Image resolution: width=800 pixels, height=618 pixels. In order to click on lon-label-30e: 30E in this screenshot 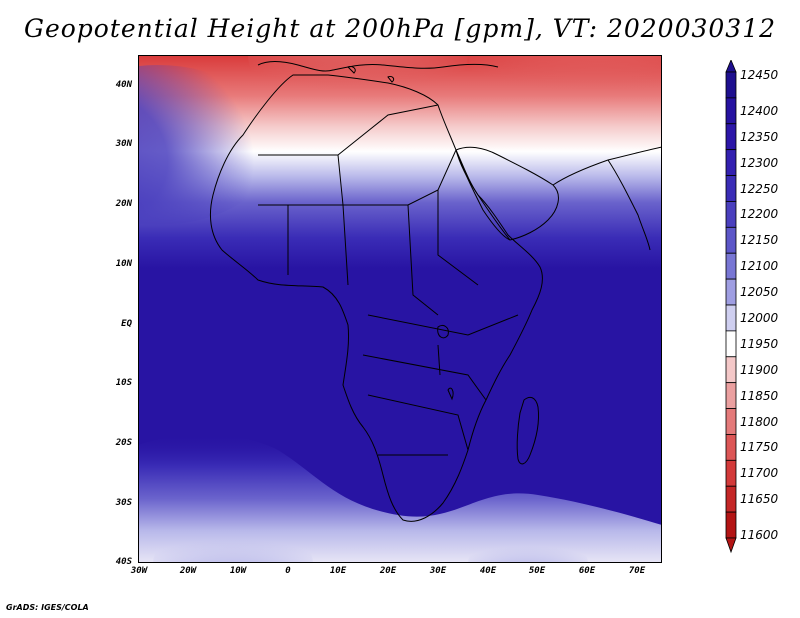, I will do `click(438, 571)`.